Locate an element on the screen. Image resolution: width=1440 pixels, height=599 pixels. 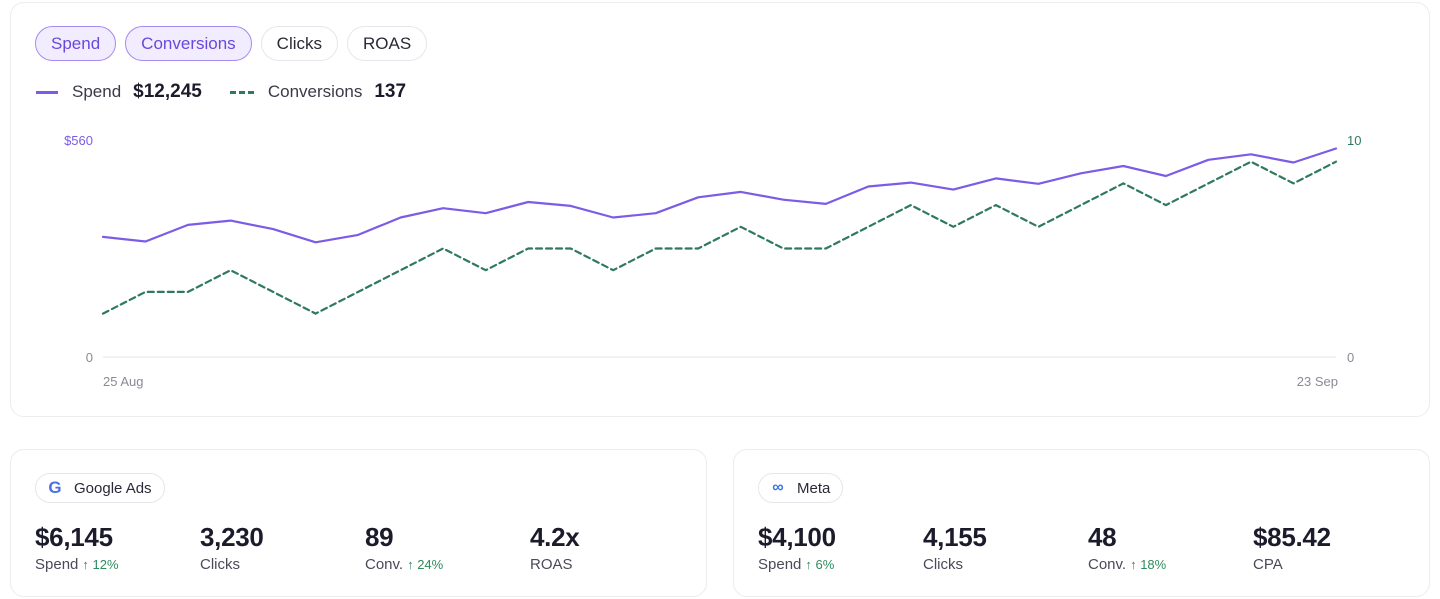
meta-spend-stat: $4,100 Spend ↑ 6% is located at coordinates (797, 547).